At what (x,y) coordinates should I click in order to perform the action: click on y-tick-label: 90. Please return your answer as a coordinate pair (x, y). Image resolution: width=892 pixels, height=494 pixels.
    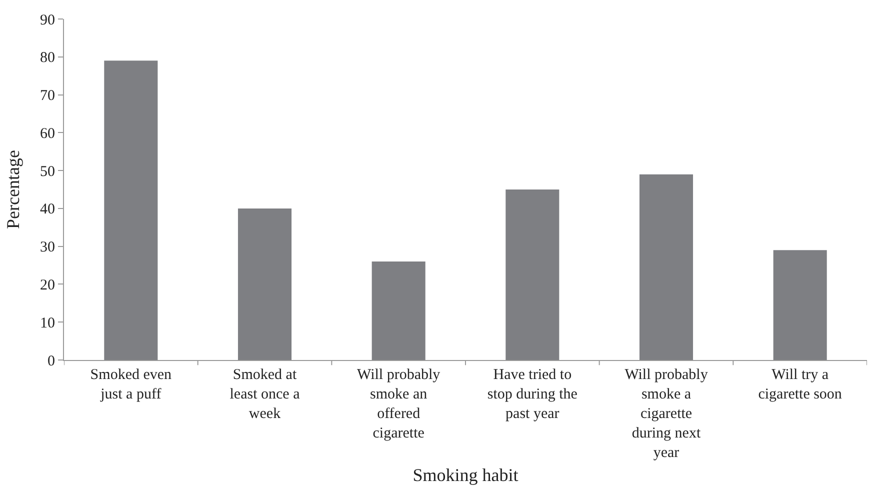
    Looking at the image, I should click on (47, 20).